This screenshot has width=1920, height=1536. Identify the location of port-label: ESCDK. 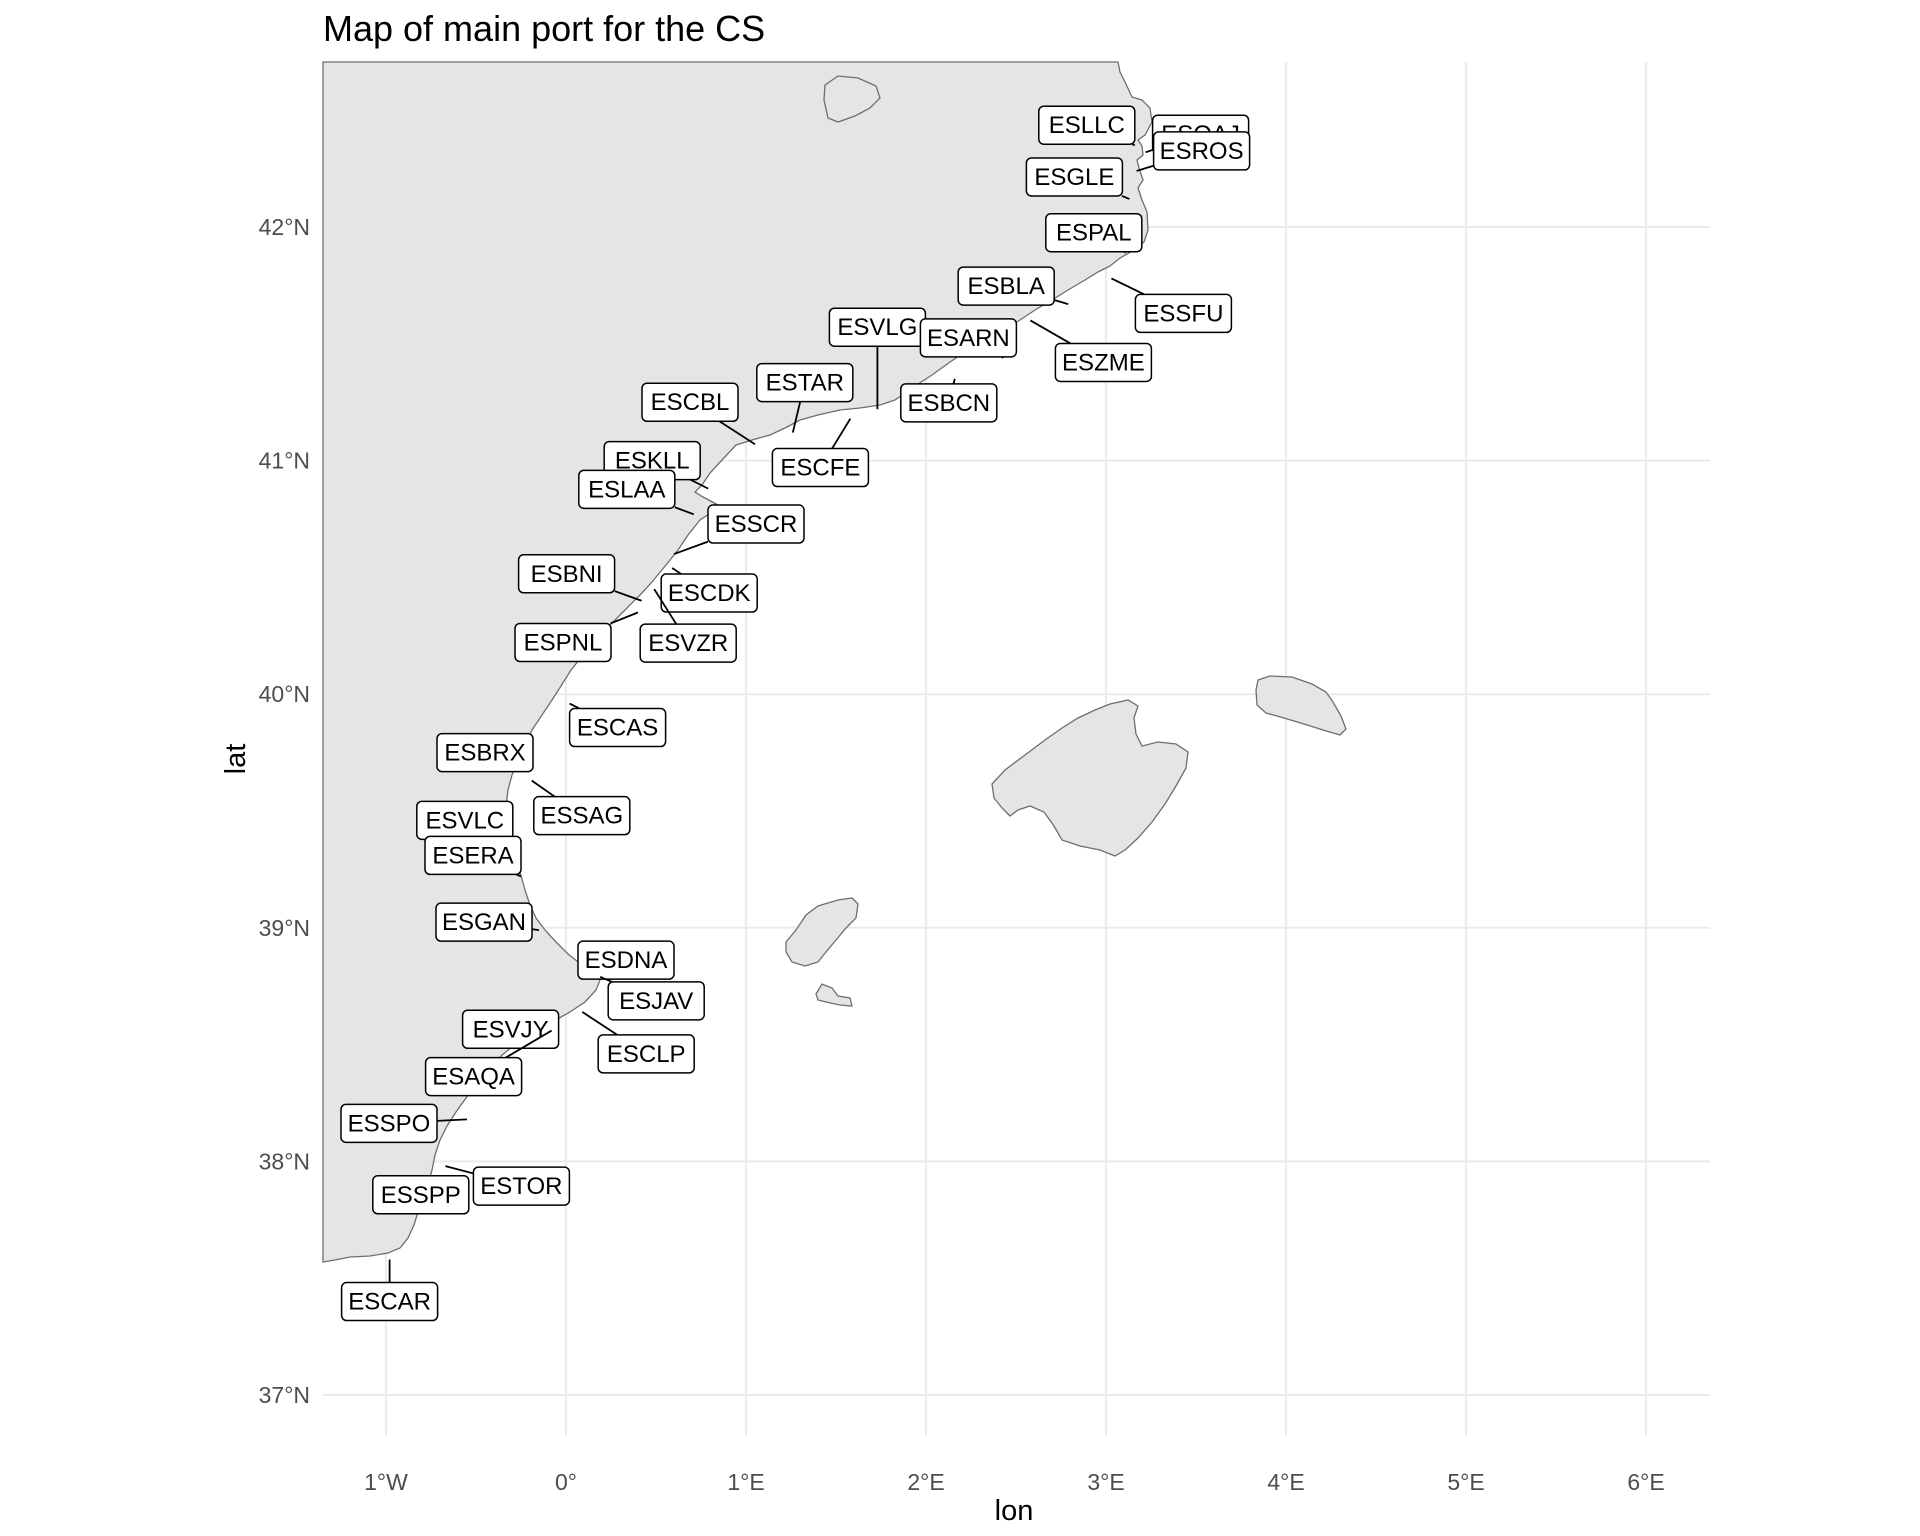
(709, 590).